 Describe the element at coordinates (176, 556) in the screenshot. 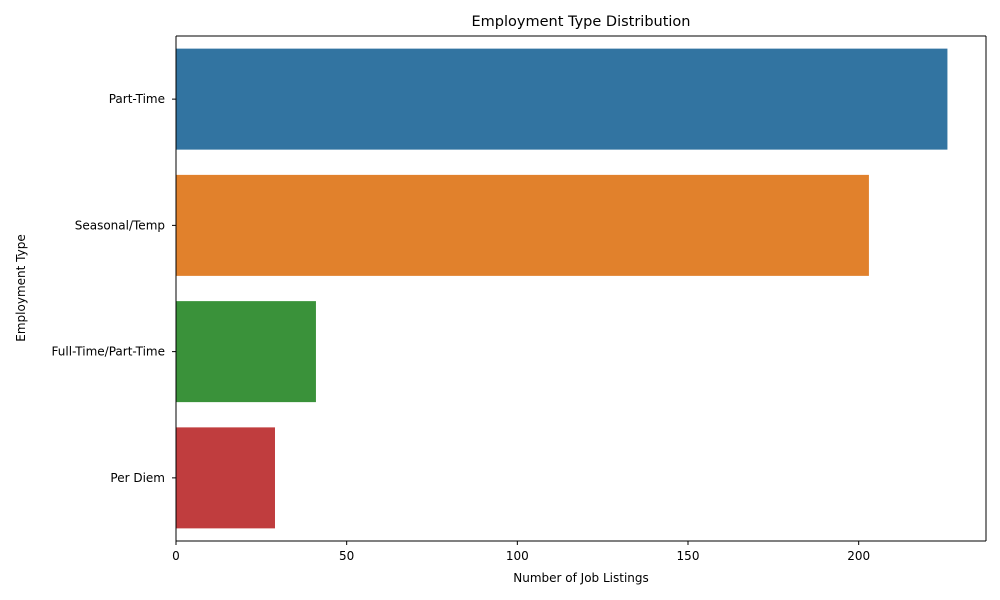

I see `x-tick-label: 0` at that location.